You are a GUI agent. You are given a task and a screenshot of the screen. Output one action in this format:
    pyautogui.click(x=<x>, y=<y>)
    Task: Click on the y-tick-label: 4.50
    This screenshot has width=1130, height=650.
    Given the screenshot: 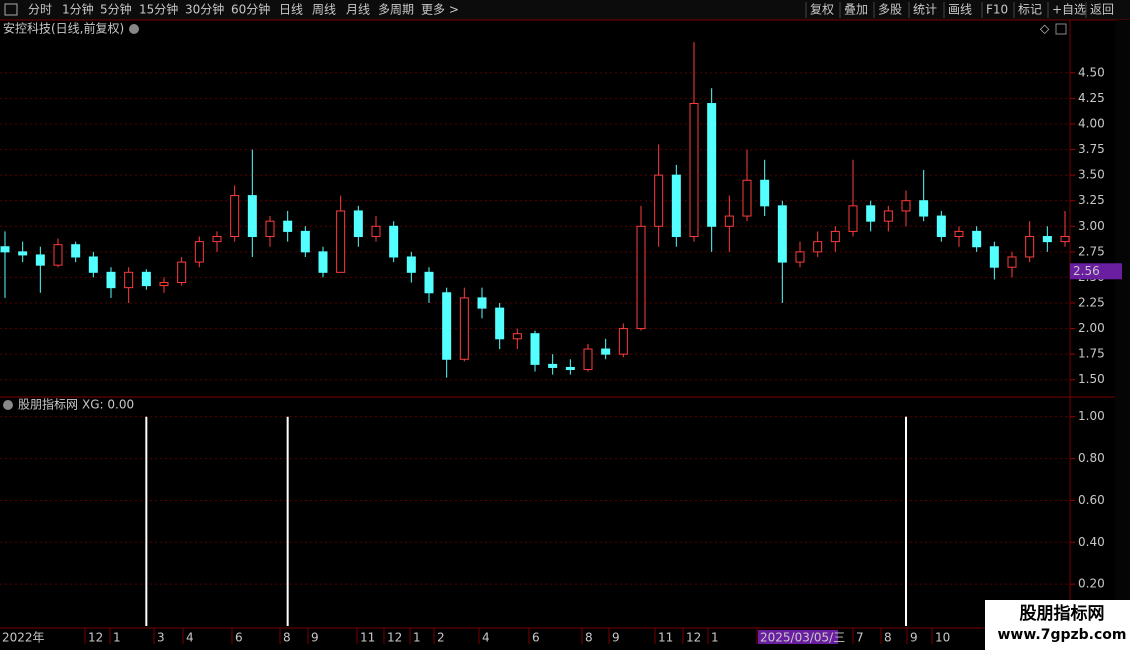 What is the action you would take?
    pyautogui.click(x=1091, y=72)
    